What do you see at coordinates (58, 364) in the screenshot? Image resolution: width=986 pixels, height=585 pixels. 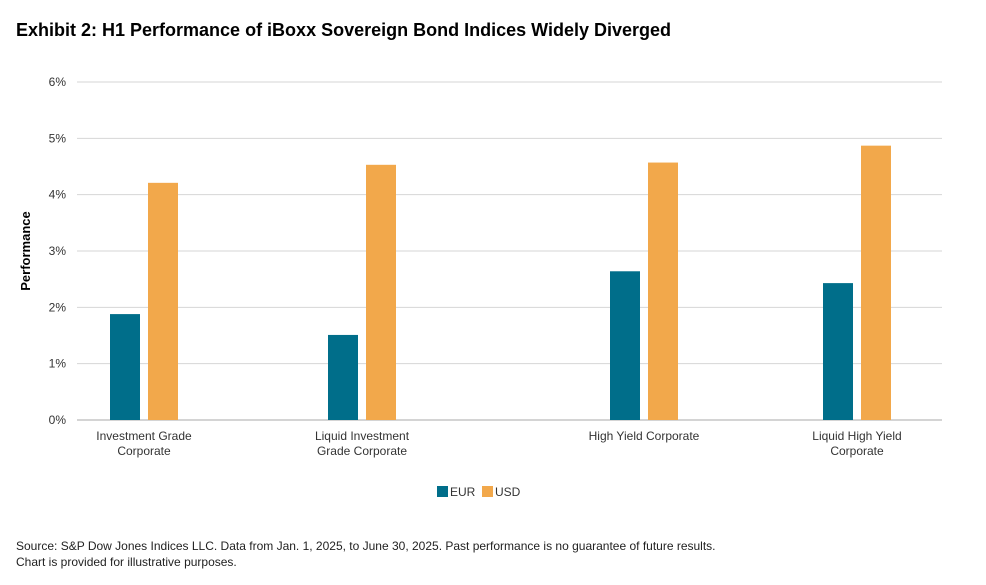 I see `y-tick-label: 1%` at bounding box center [58, 364].